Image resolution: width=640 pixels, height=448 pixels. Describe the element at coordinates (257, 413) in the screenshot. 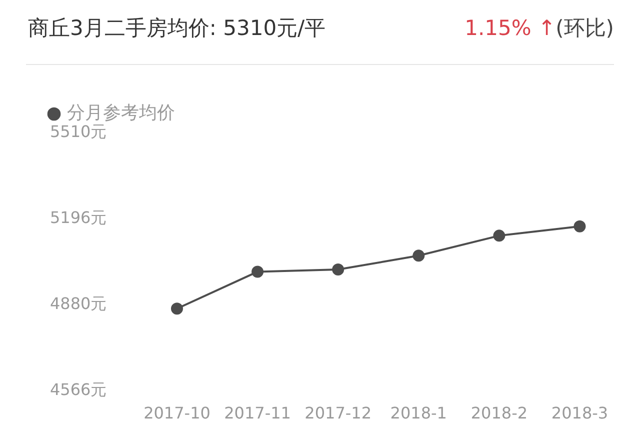

I see `x-tick-label: 2017-11` at that location.